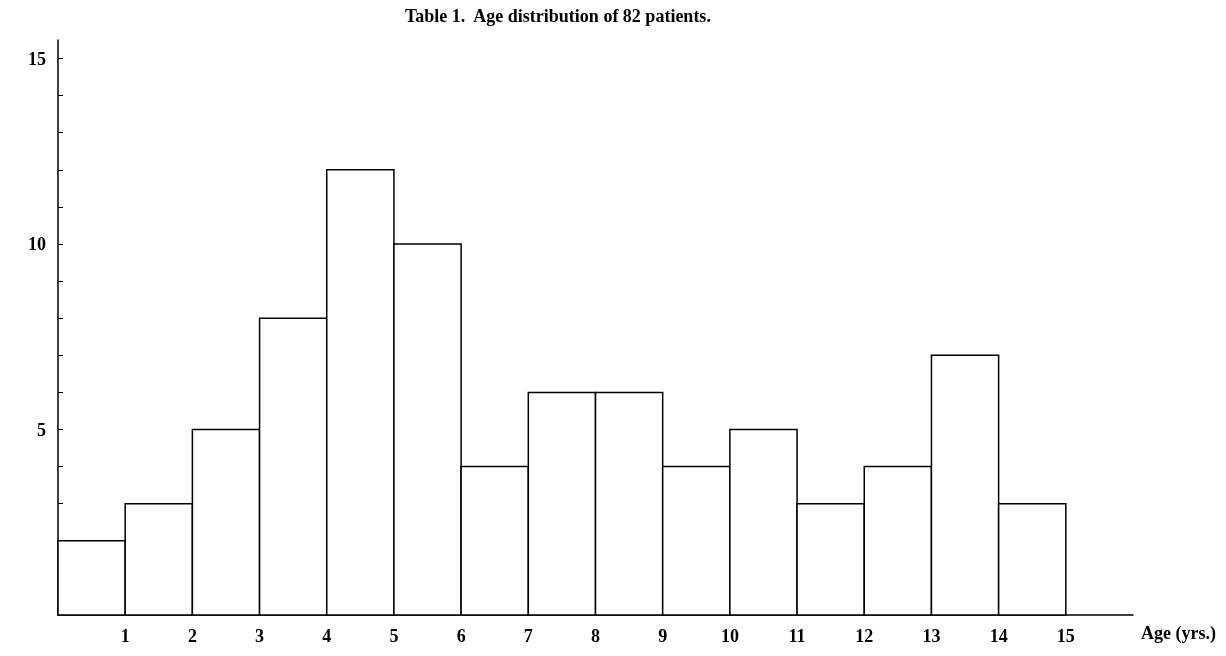 The height and width of the screenshot is (656, 1226). I want to click on x-tick-label: 5, so click(394, 636).